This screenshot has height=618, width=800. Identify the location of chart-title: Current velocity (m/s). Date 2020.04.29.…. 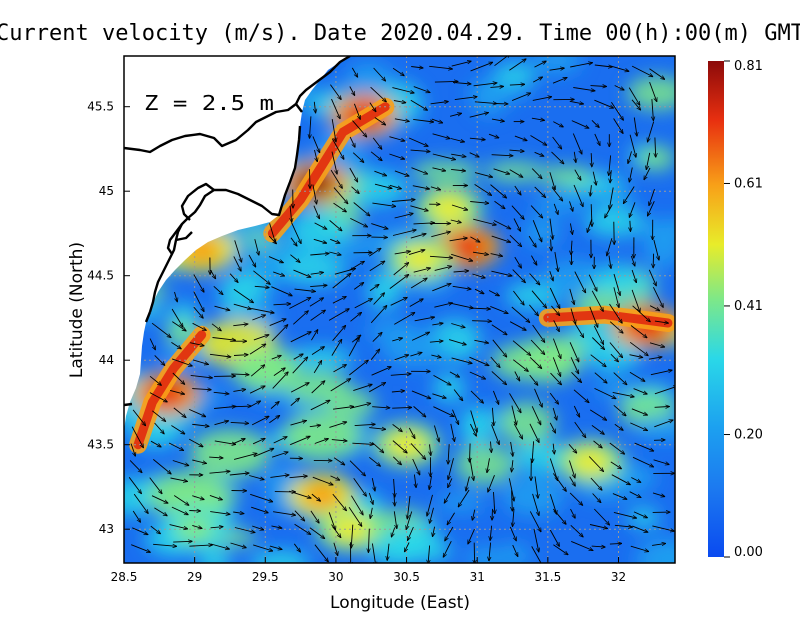
(400, 33).